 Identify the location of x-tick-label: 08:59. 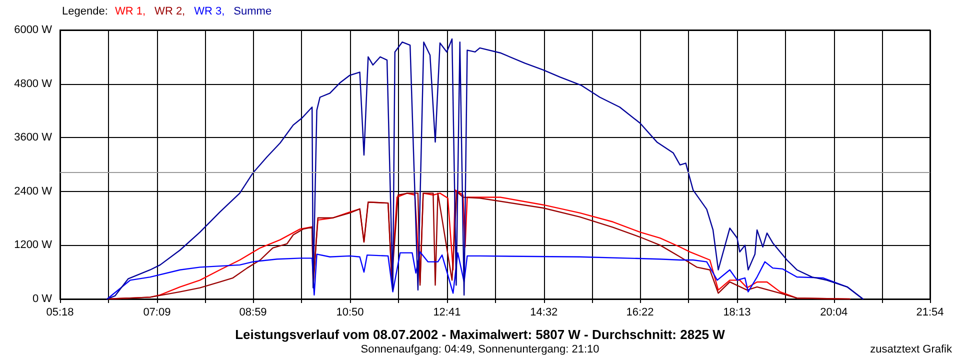
(253, 312).